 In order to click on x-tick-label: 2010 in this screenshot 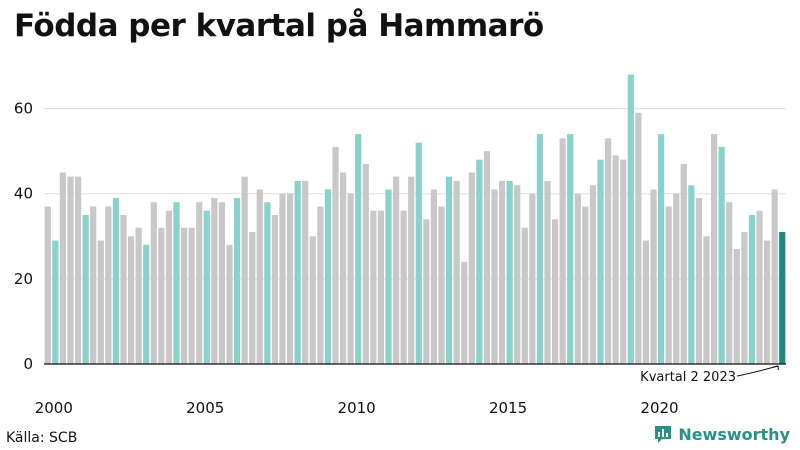, I will do `click(357, 408)`.